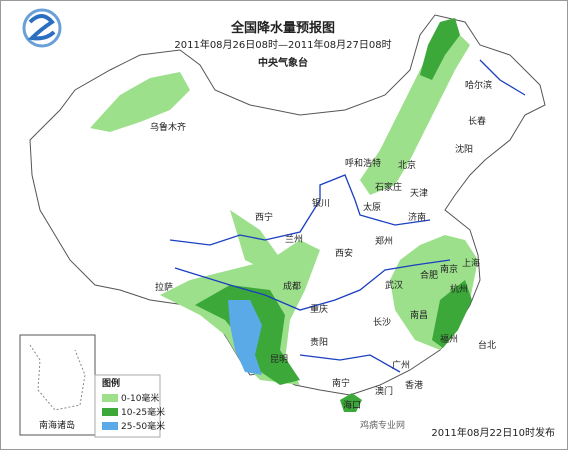 Image resolution: width=568 pixels, height=454 pixels. Describe the element at coordinates (344, 253) in the screenshot. I see `city: 西安` at that location.